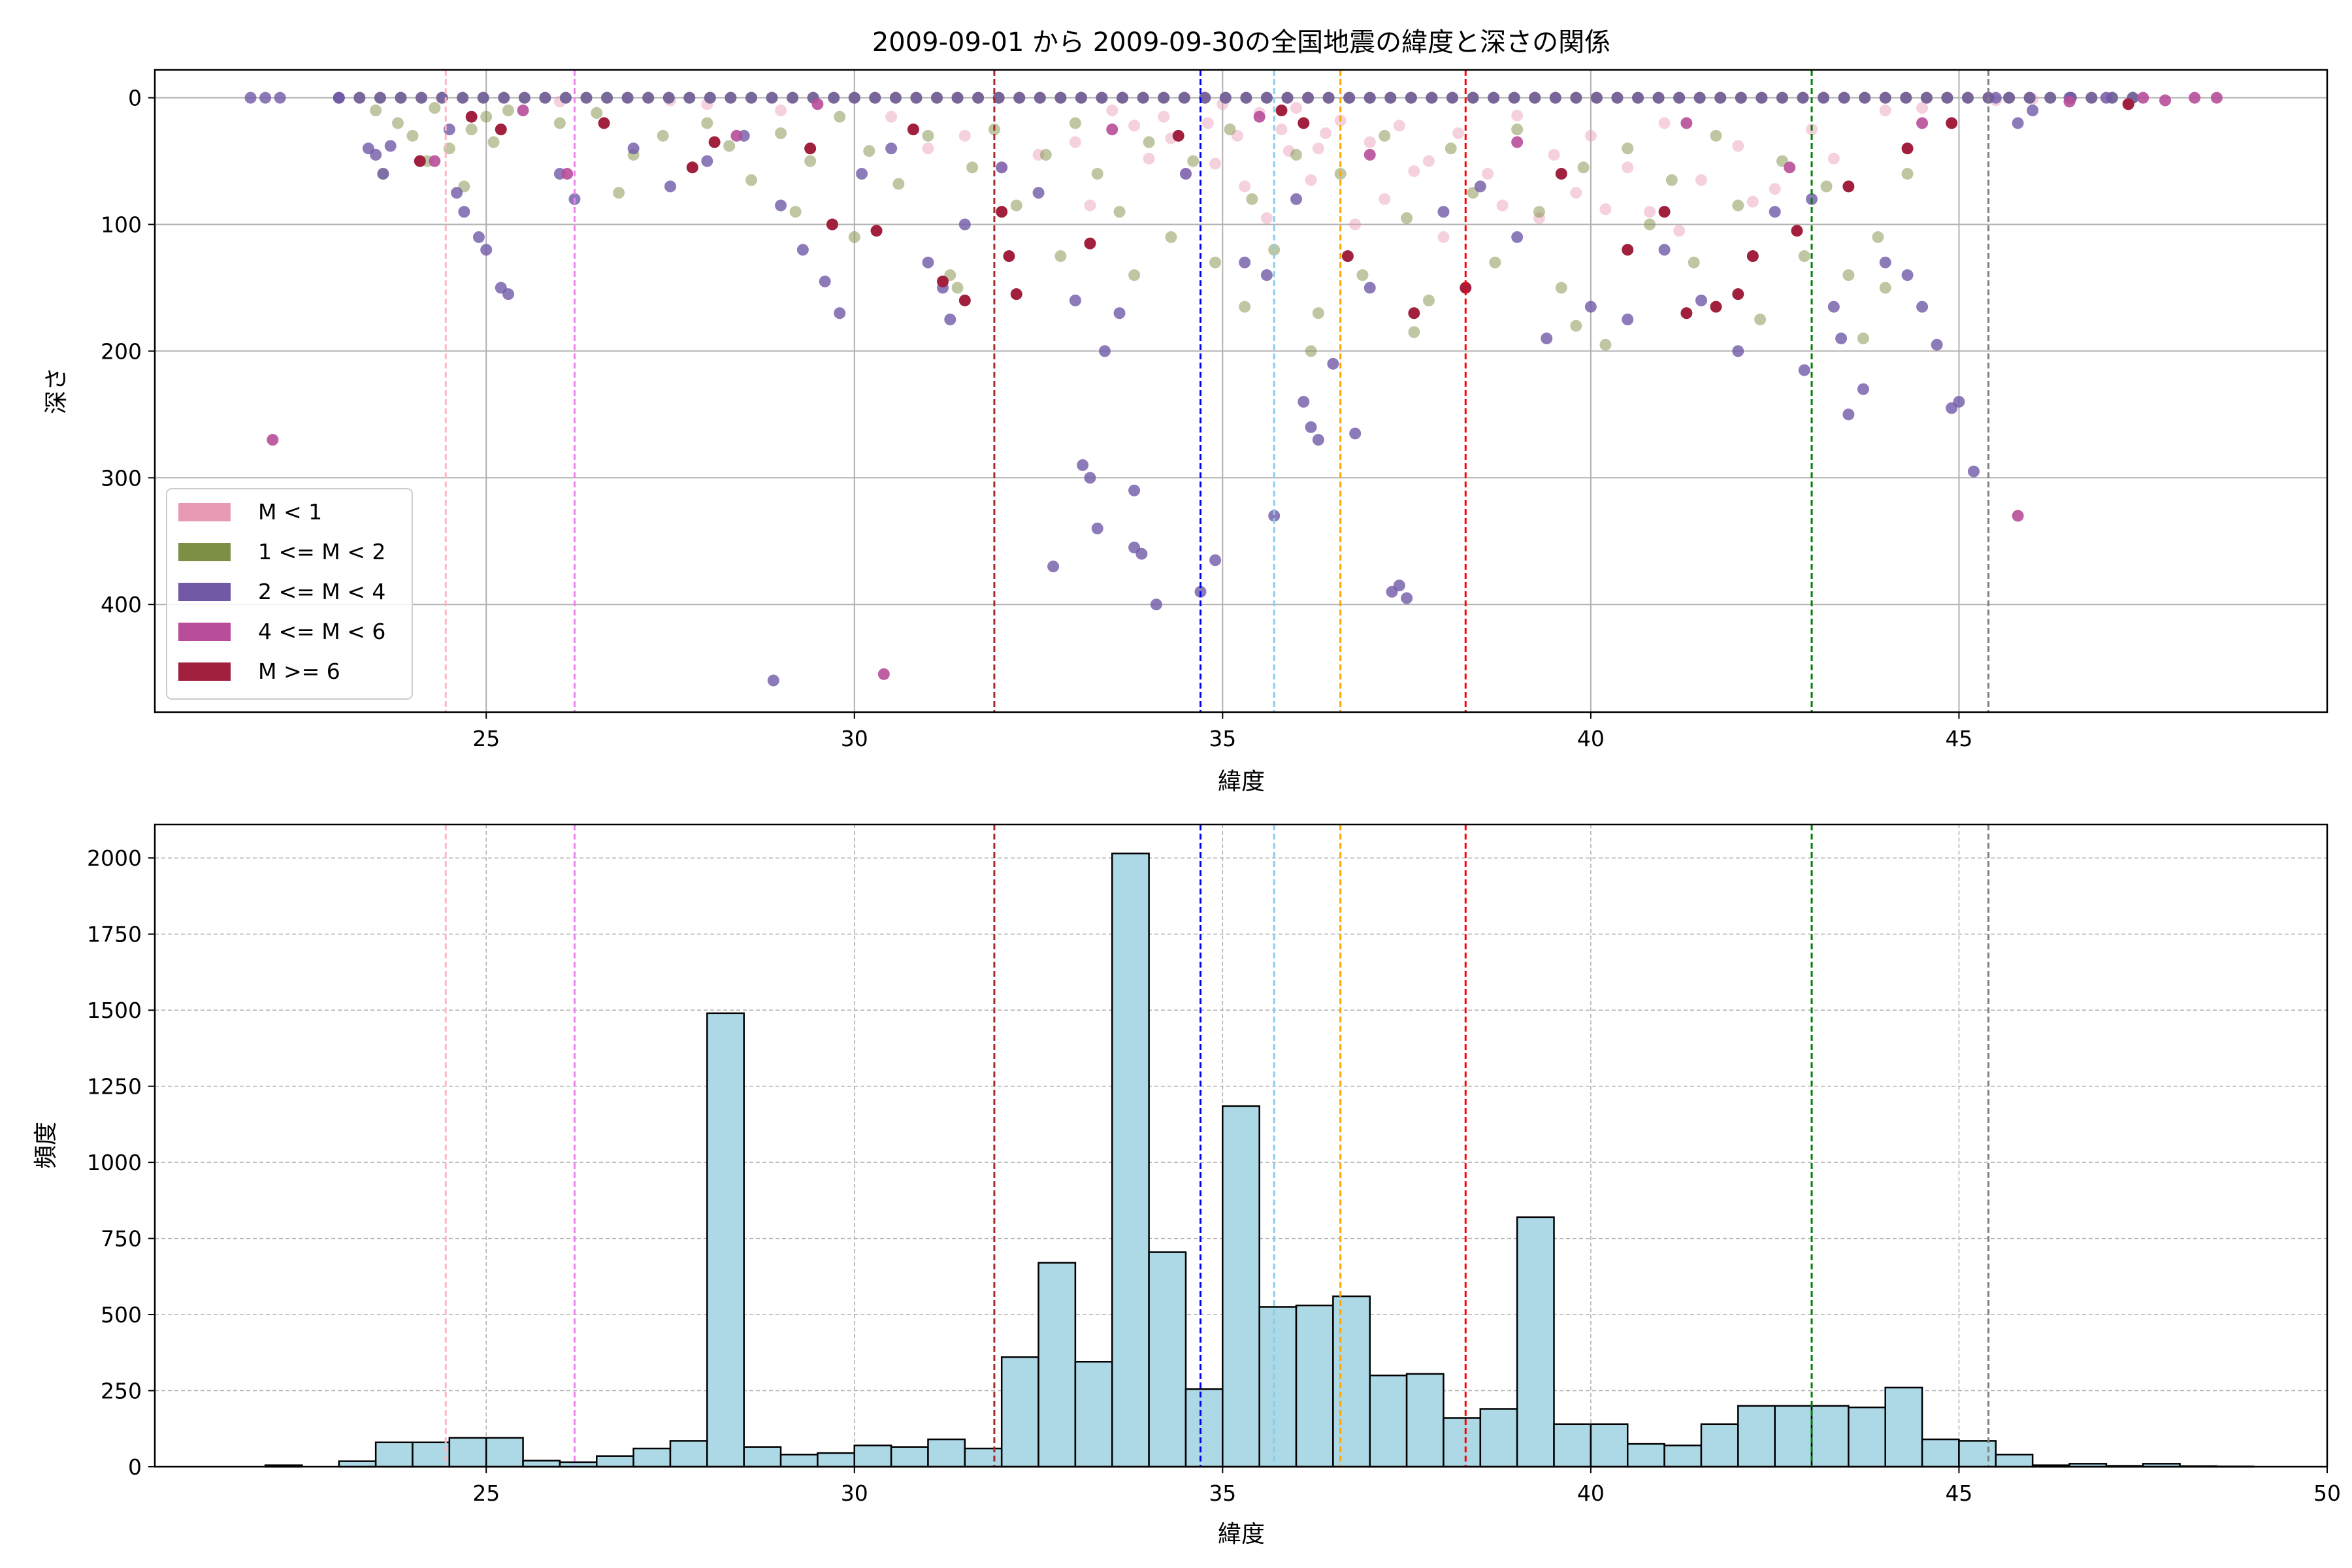 The height and width of the screenshot is (1568, 2352). What do you see at coordinates (121, 1315) in the screenshot?
I see `histogram-y-tick-label: 500` at bounding box center [121, 1315].